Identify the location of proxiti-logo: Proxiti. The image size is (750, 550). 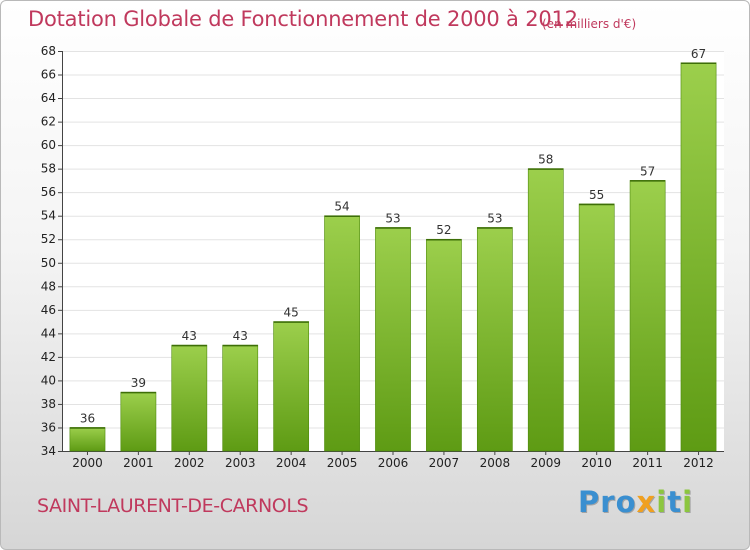
(635, 502).